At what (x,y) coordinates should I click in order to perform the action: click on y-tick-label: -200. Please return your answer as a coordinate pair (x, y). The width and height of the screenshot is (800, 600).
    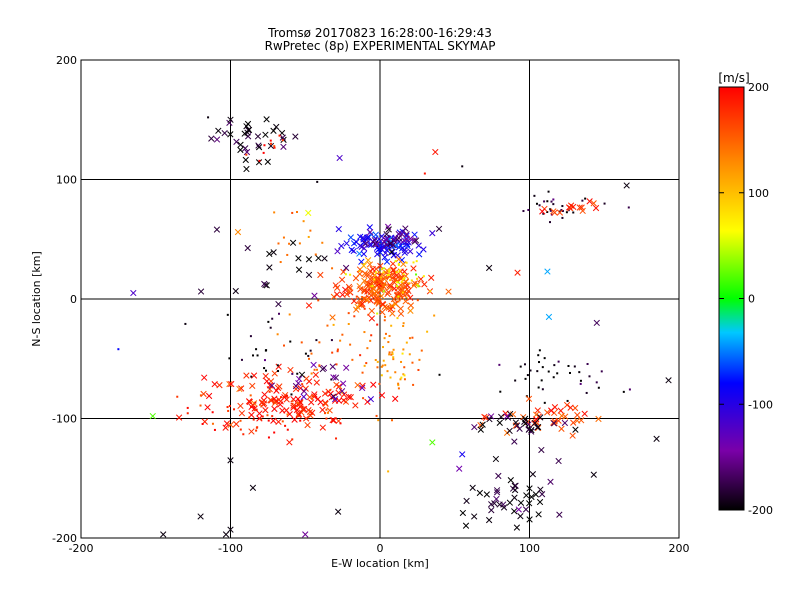
    Looking at the image, I should click on (64, 538).